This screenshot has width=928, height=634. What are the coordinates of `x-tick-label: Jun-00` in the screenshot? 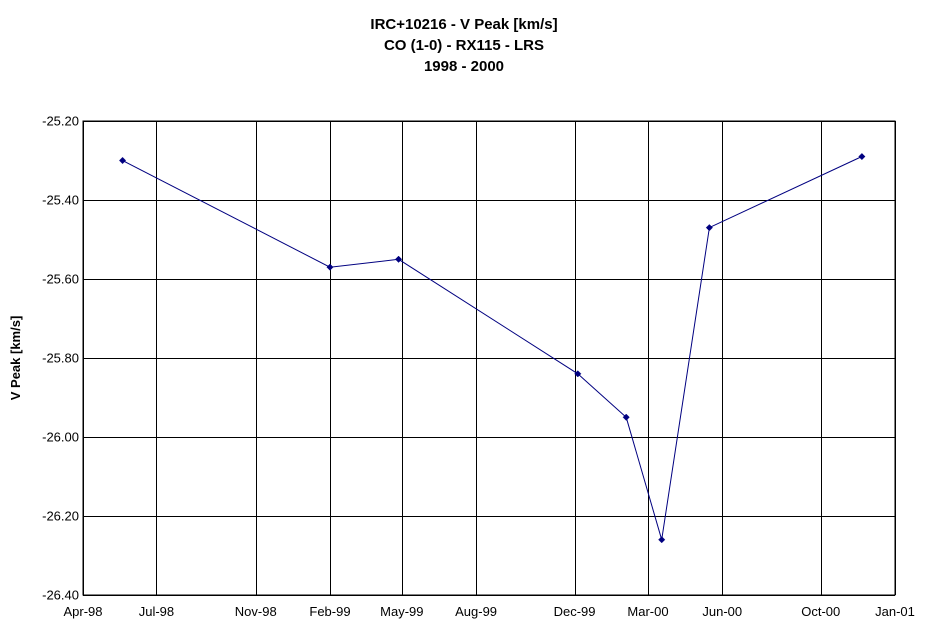 It's located at (722, 611).